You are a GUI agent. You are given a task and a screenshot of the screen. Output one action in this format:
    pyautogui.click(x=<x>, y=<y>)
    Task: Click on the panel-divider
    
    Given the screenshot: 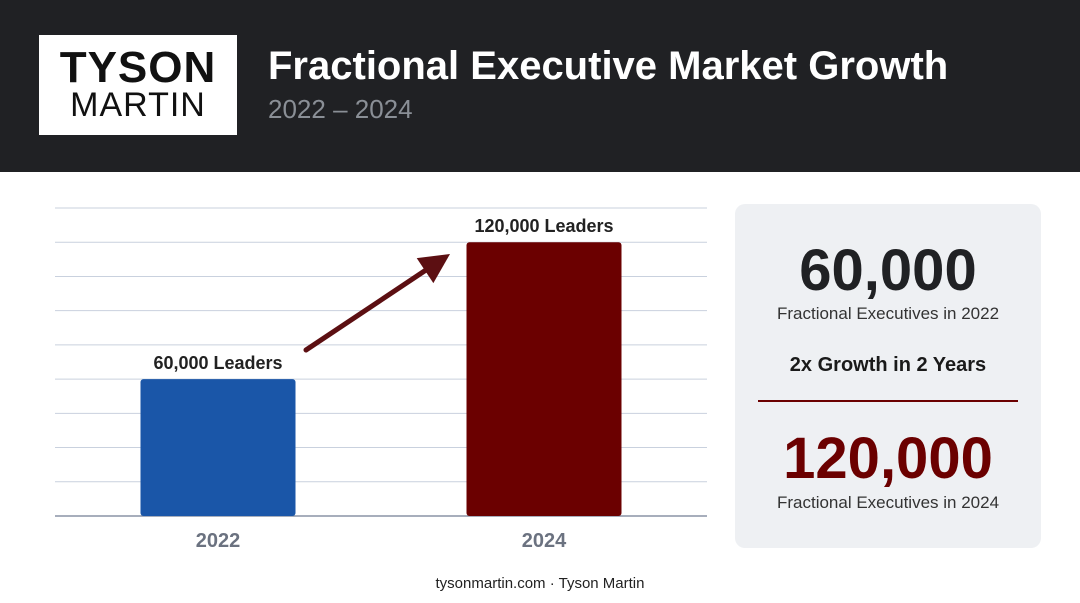 What is the action you would take?
    pyautogui.click(x=888, y=401)
    